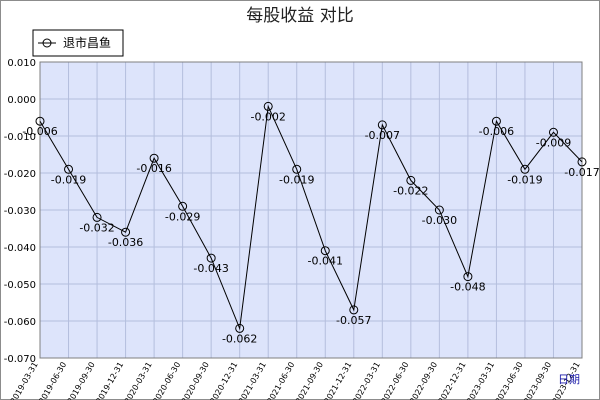  I want to click on y-tick-label: -0.040, so click(20, 248).